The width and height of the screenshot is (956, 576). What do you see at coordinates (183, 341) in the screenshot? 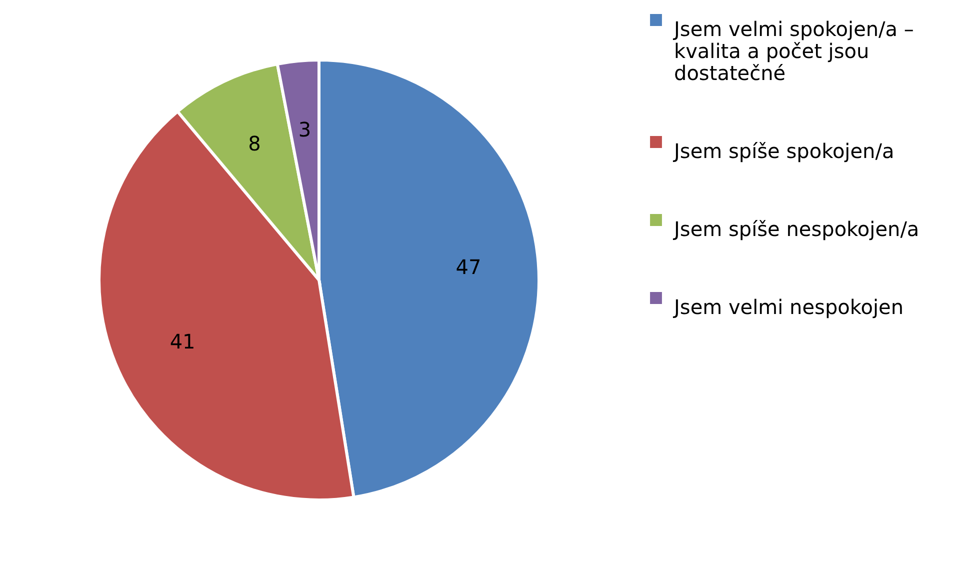
I see `data-label: 41` at bounding box center [183, 341].